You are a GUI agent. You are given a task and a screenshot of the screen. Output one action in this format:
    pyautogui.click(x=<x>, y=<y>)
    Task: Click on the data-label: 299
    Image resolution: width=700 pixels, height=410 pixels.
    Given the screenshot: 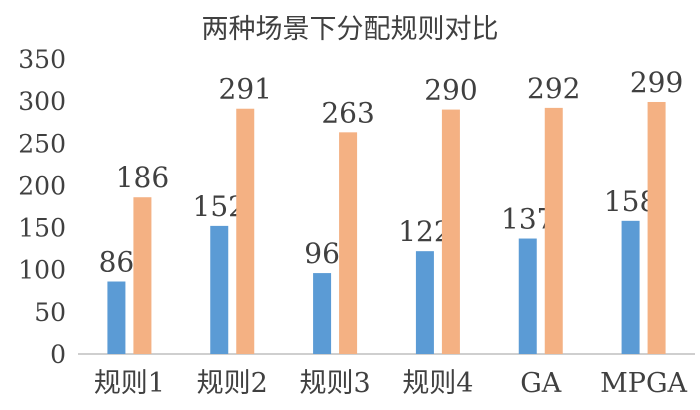 What is the action you would take?
    pyautogui.click(x=656, y=82)
    